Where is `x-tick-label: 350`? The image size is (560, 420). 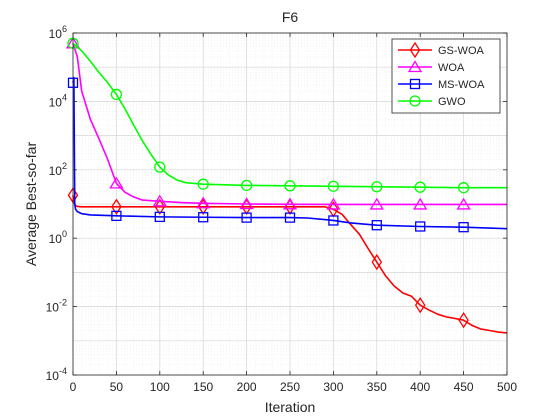
x-tick-label: 350 is located at coordinates (377, 387).